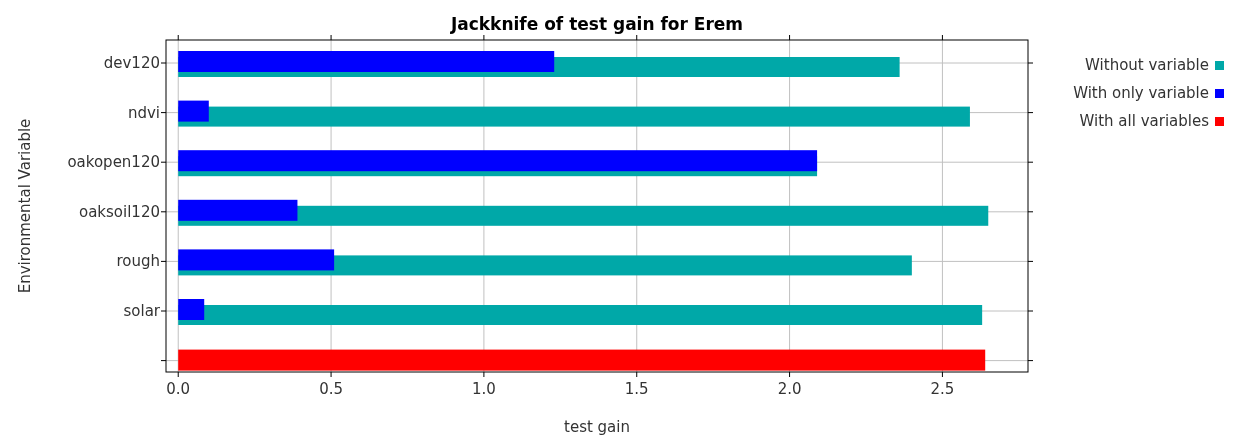  I want to click on y-tick-label: oaksoil120, so click(119, 211).